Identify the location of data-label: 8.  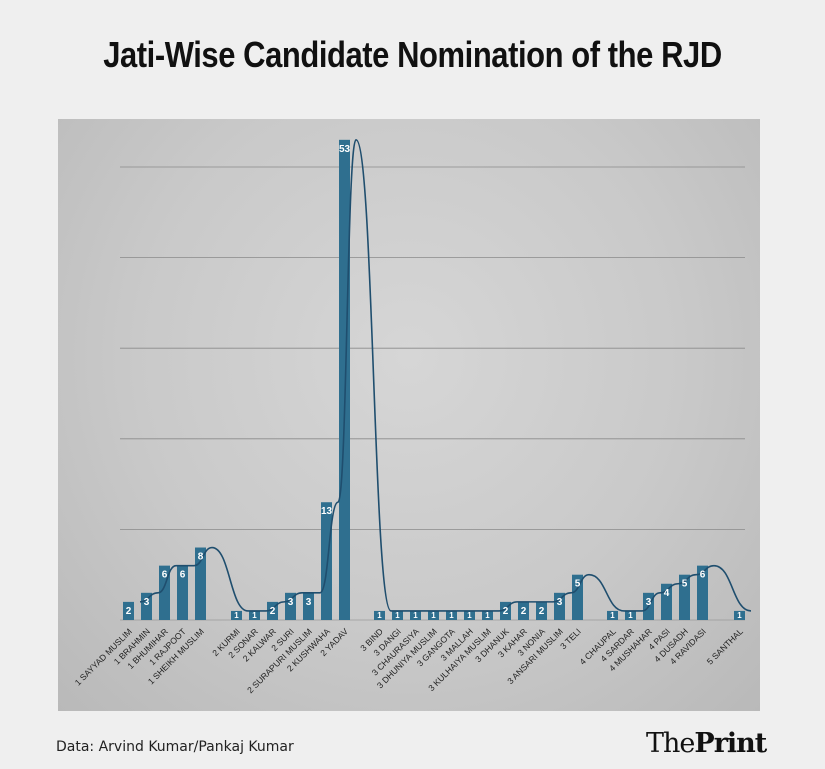
(201, 557).